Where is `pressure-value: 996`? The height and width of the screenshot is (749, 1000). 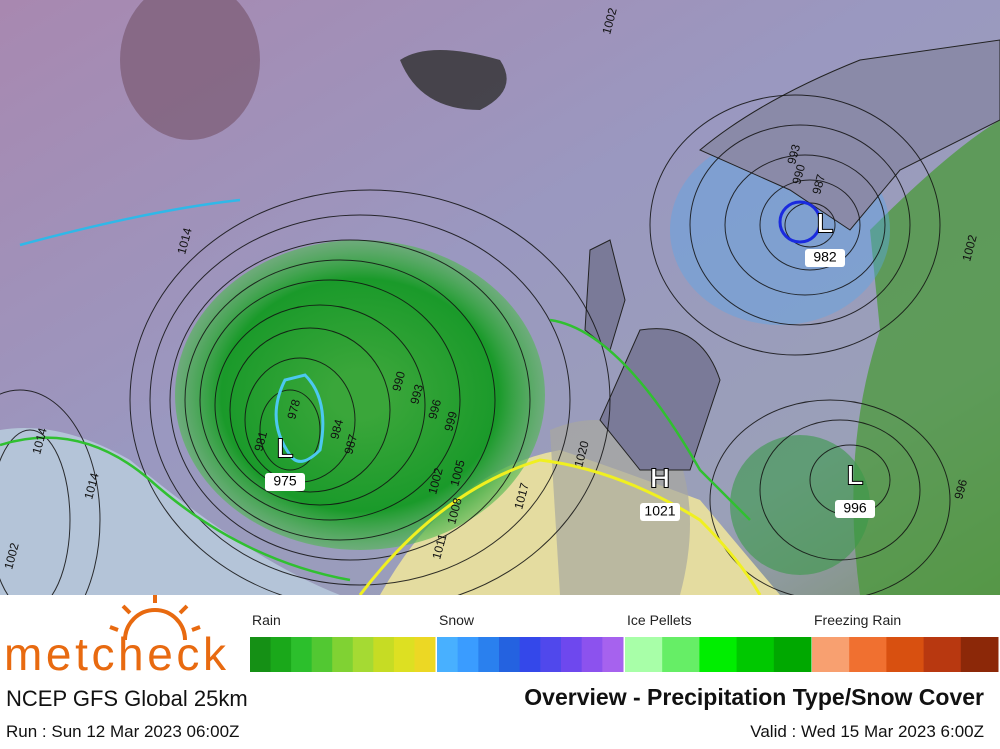
pressure-value: 996 is located at coordinates (855, 508).